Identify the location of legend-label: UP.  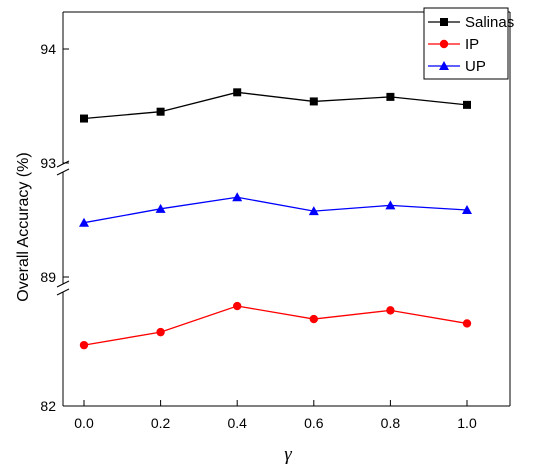
(475, 66).